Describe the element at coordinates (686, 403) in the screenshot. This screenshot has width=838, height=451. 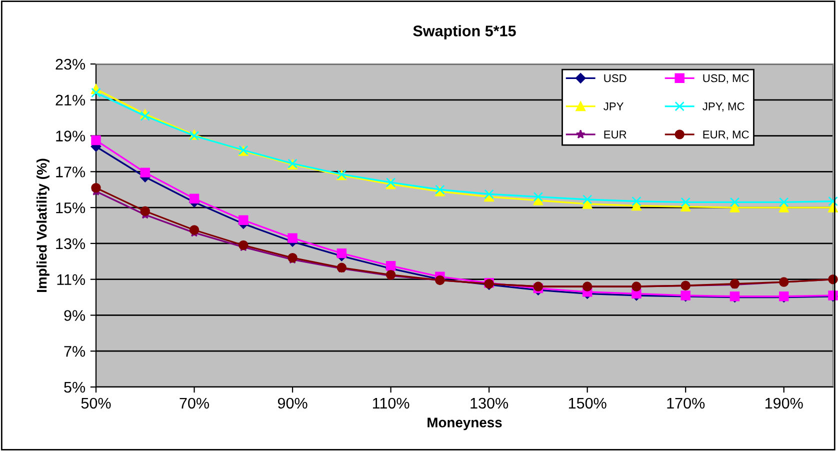
I see `x-tick-label: 170%` at that location.